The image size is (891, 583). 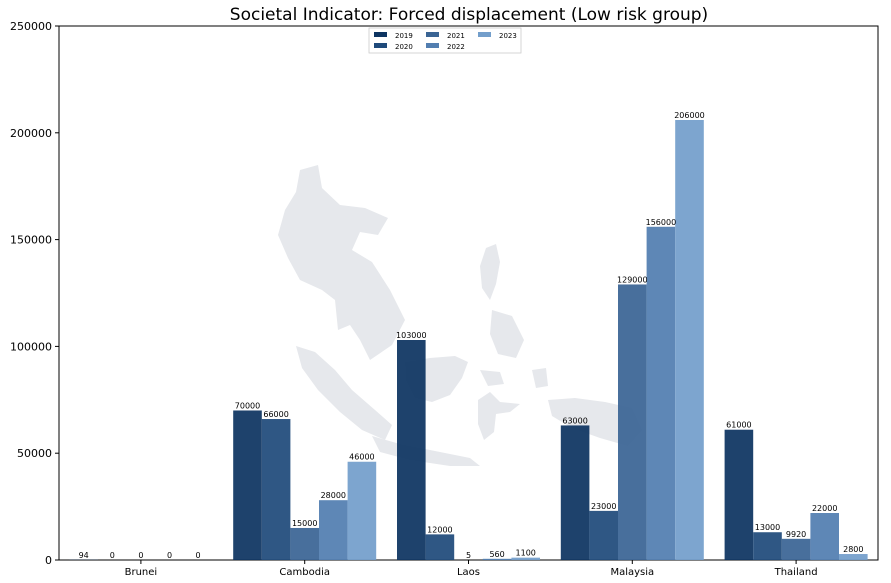 I want to click on x-axis: Brunei Cambodia Laos Malaysia Thailand, so click(x=471, y=569).